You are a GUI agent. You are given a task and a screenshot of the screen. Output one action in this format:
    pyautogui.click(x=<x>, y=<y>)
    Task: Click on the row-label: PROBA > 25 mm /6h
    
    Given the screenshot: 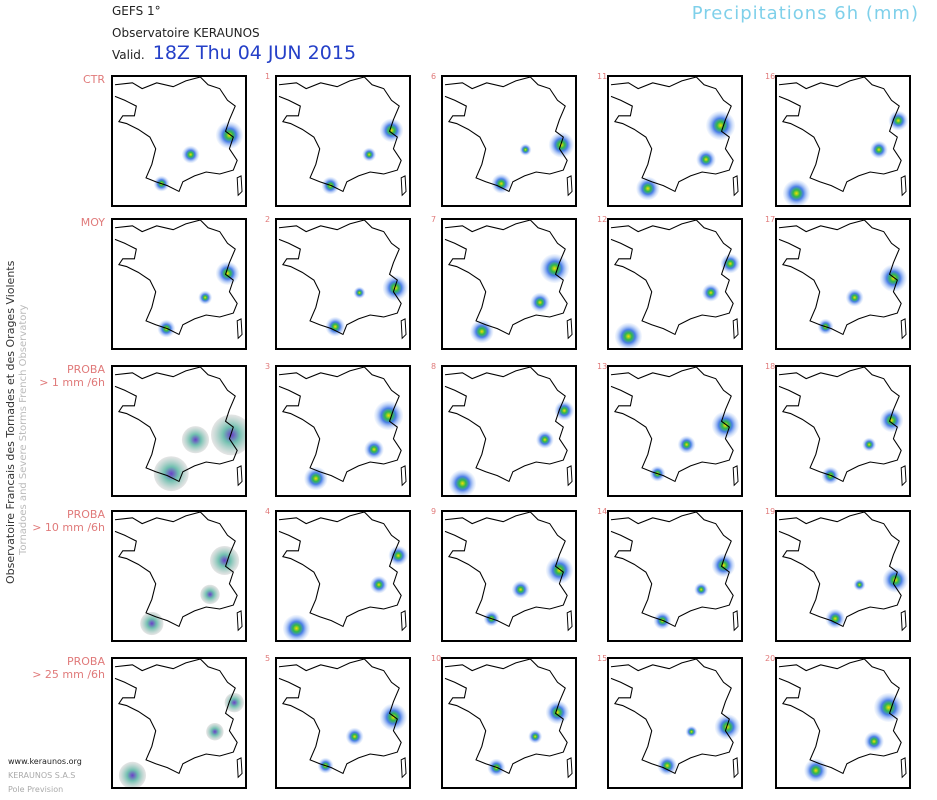 What is the action you would take?
    pyautogui.click(x=68, y=668)
    